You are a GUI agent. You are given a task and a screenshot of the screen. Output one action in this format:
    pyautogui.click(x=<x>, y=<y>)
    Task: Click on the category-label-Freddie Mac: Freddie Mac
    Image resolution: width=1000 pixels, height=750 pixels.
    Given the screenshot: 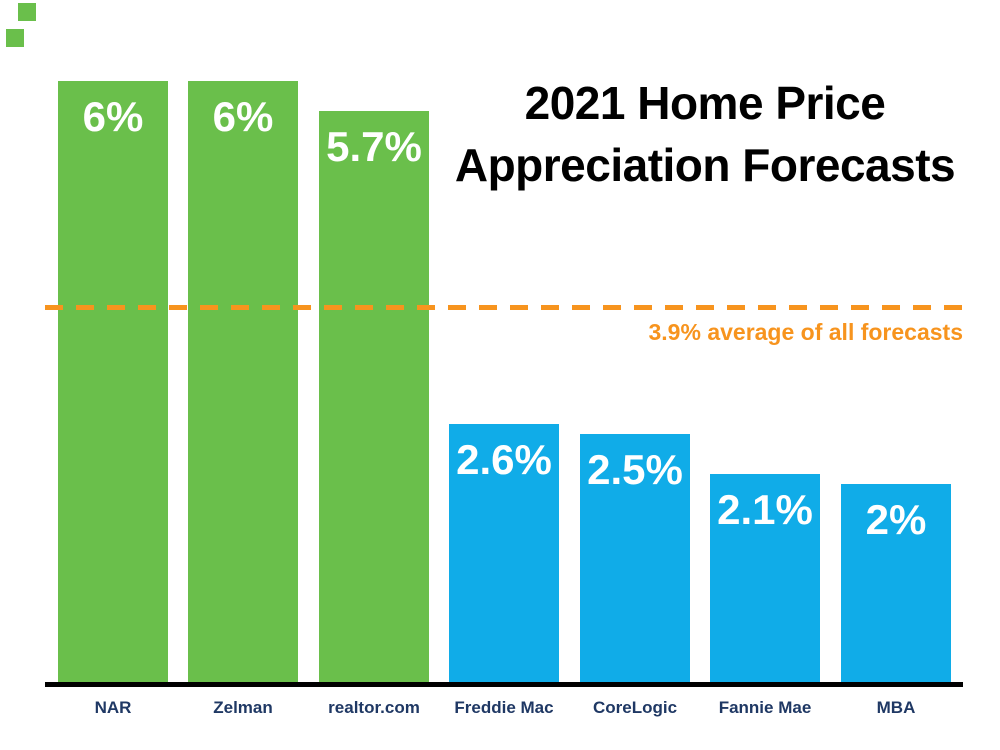 What is the action you would take?
    pyautogui.click(x=504, y=707)
    